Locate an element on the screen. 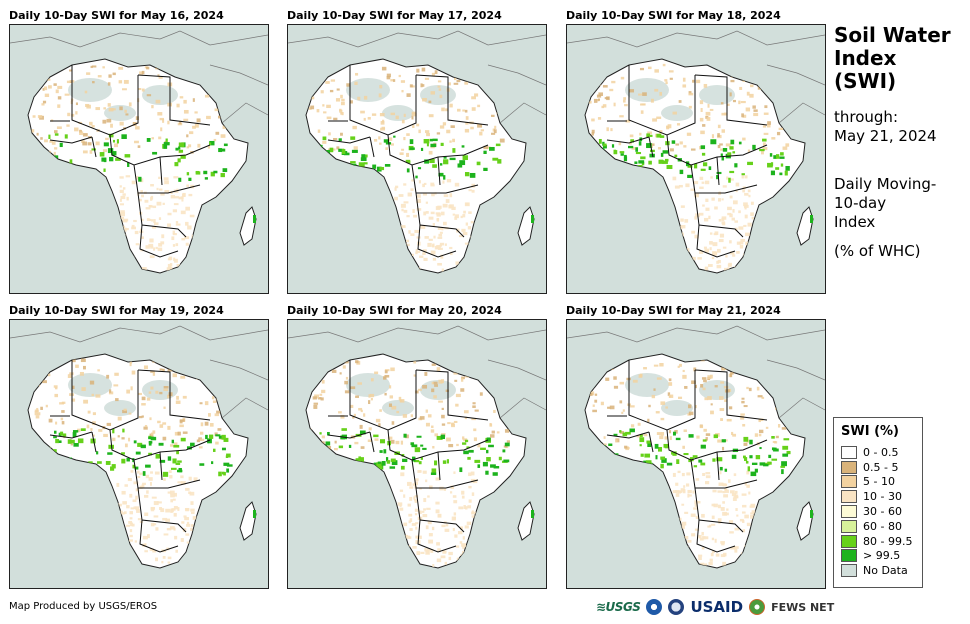 This screenshot has height=624, width=970. africa-map is located at coordinates (139, 454).